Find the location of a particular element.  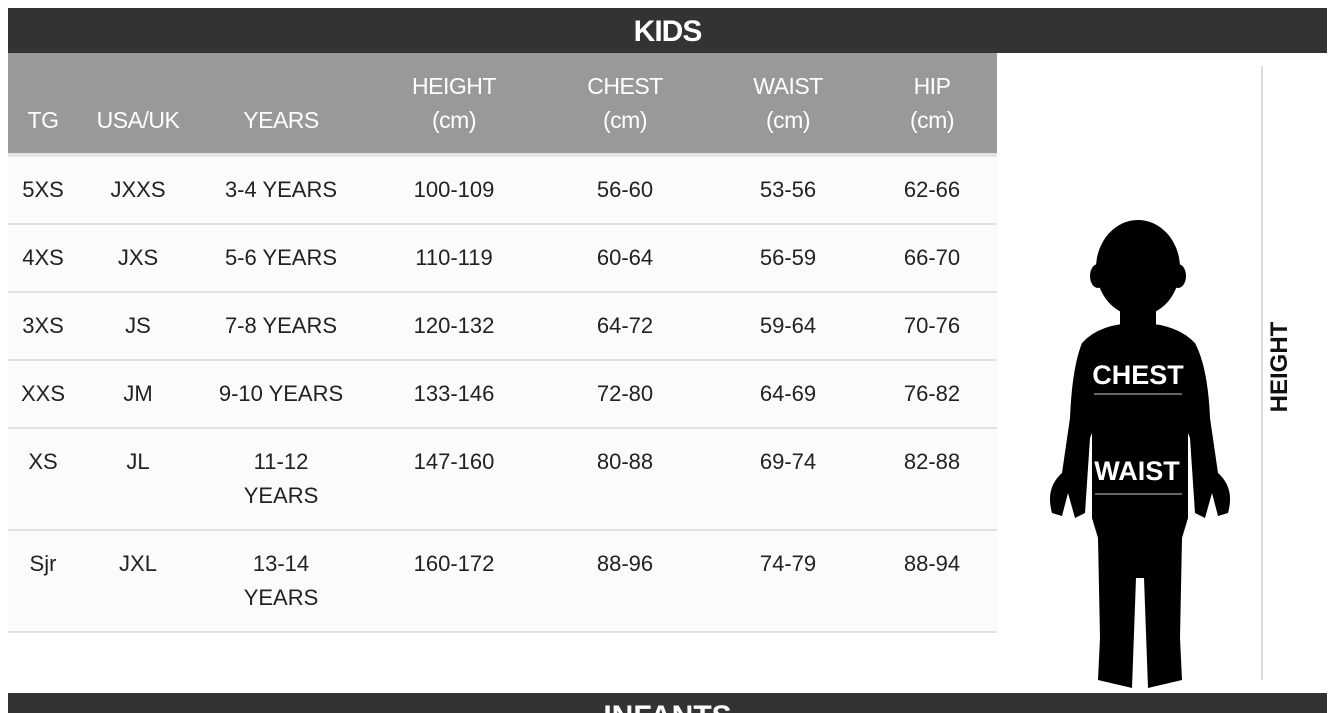

cell-text: 88-94 is located at coordinates (932, 563).